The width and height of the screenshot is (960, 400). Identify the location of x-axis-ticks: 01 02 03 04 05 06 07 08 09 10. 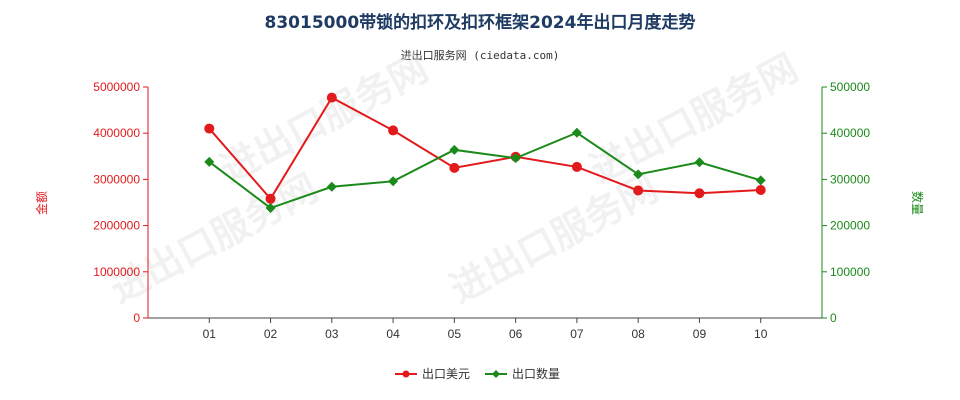
(485, 329).